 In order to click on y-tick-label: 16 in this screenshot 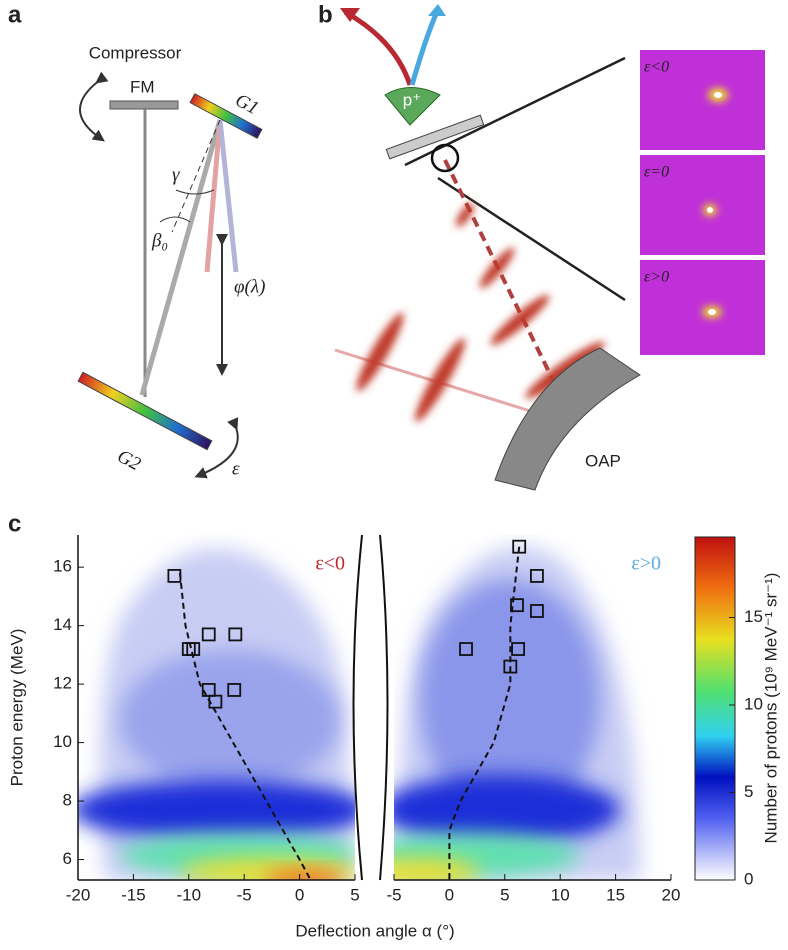, I will do `click(62, 566)`.